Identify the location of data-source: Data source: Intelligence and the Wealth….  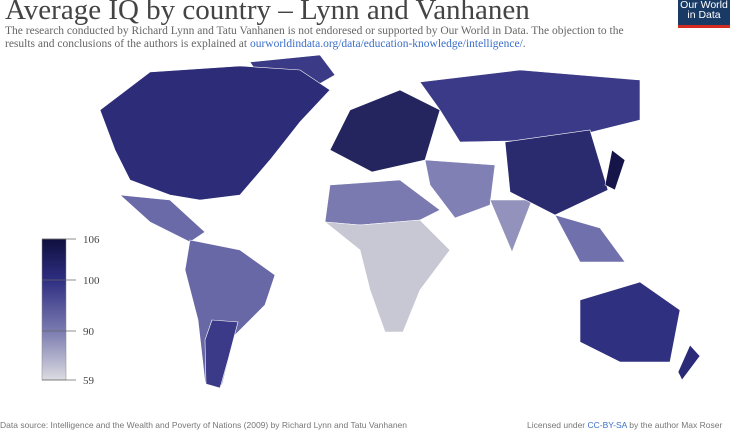
(203, 425).